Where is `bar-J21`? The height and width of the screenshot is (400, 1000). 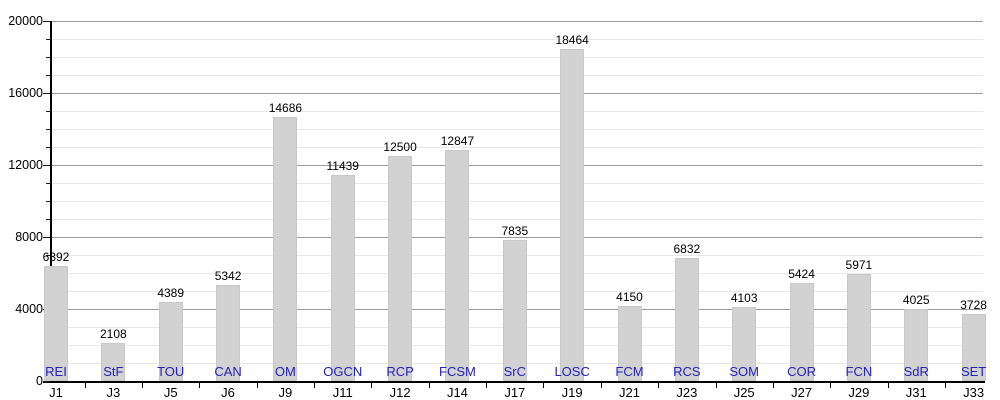 bar-J21 is located at coordinates (629, 343).